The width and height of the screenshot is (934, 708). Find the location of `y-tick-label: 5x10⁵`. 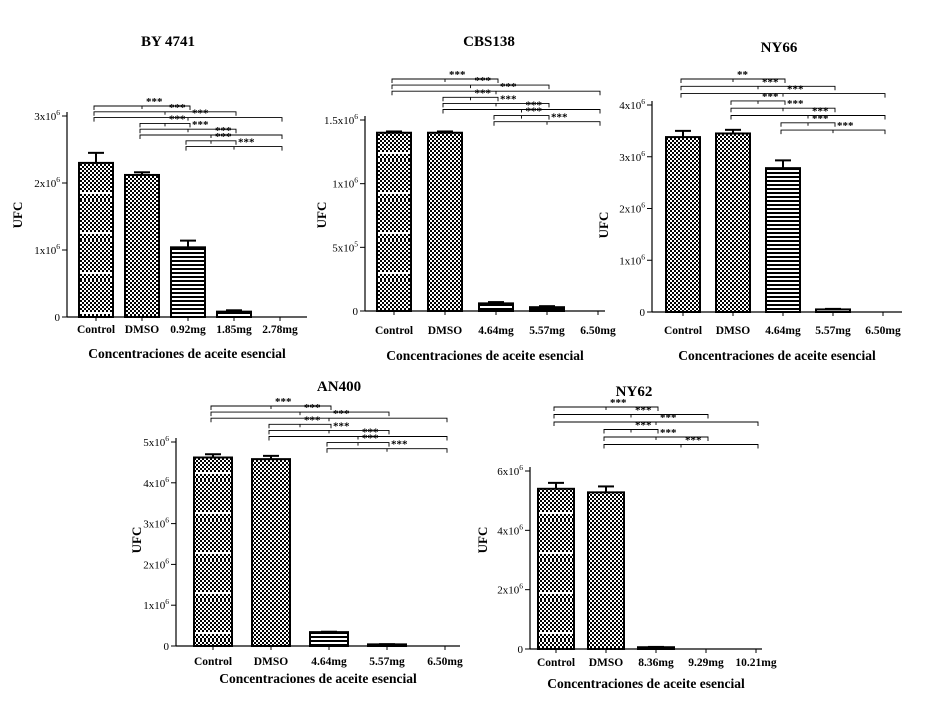

y-tick-label: 5x10⁵ is located at coordinates (345, 246).